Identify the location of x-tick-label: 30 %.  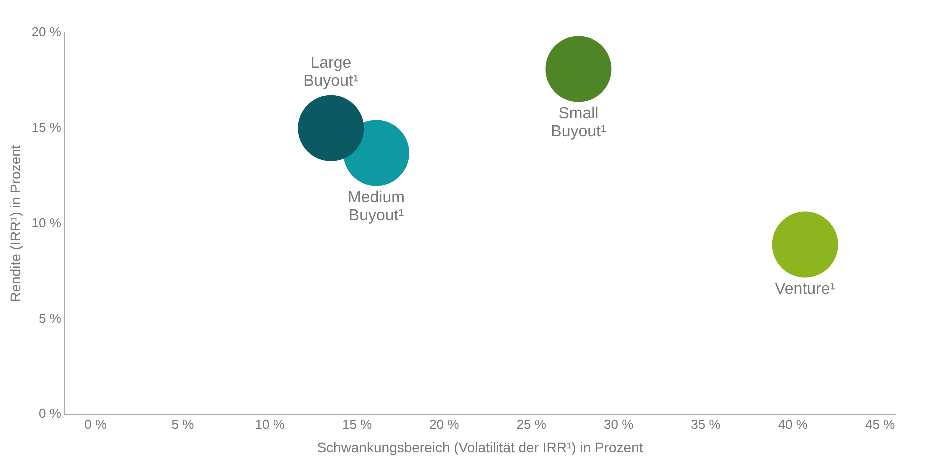
(619, 424).